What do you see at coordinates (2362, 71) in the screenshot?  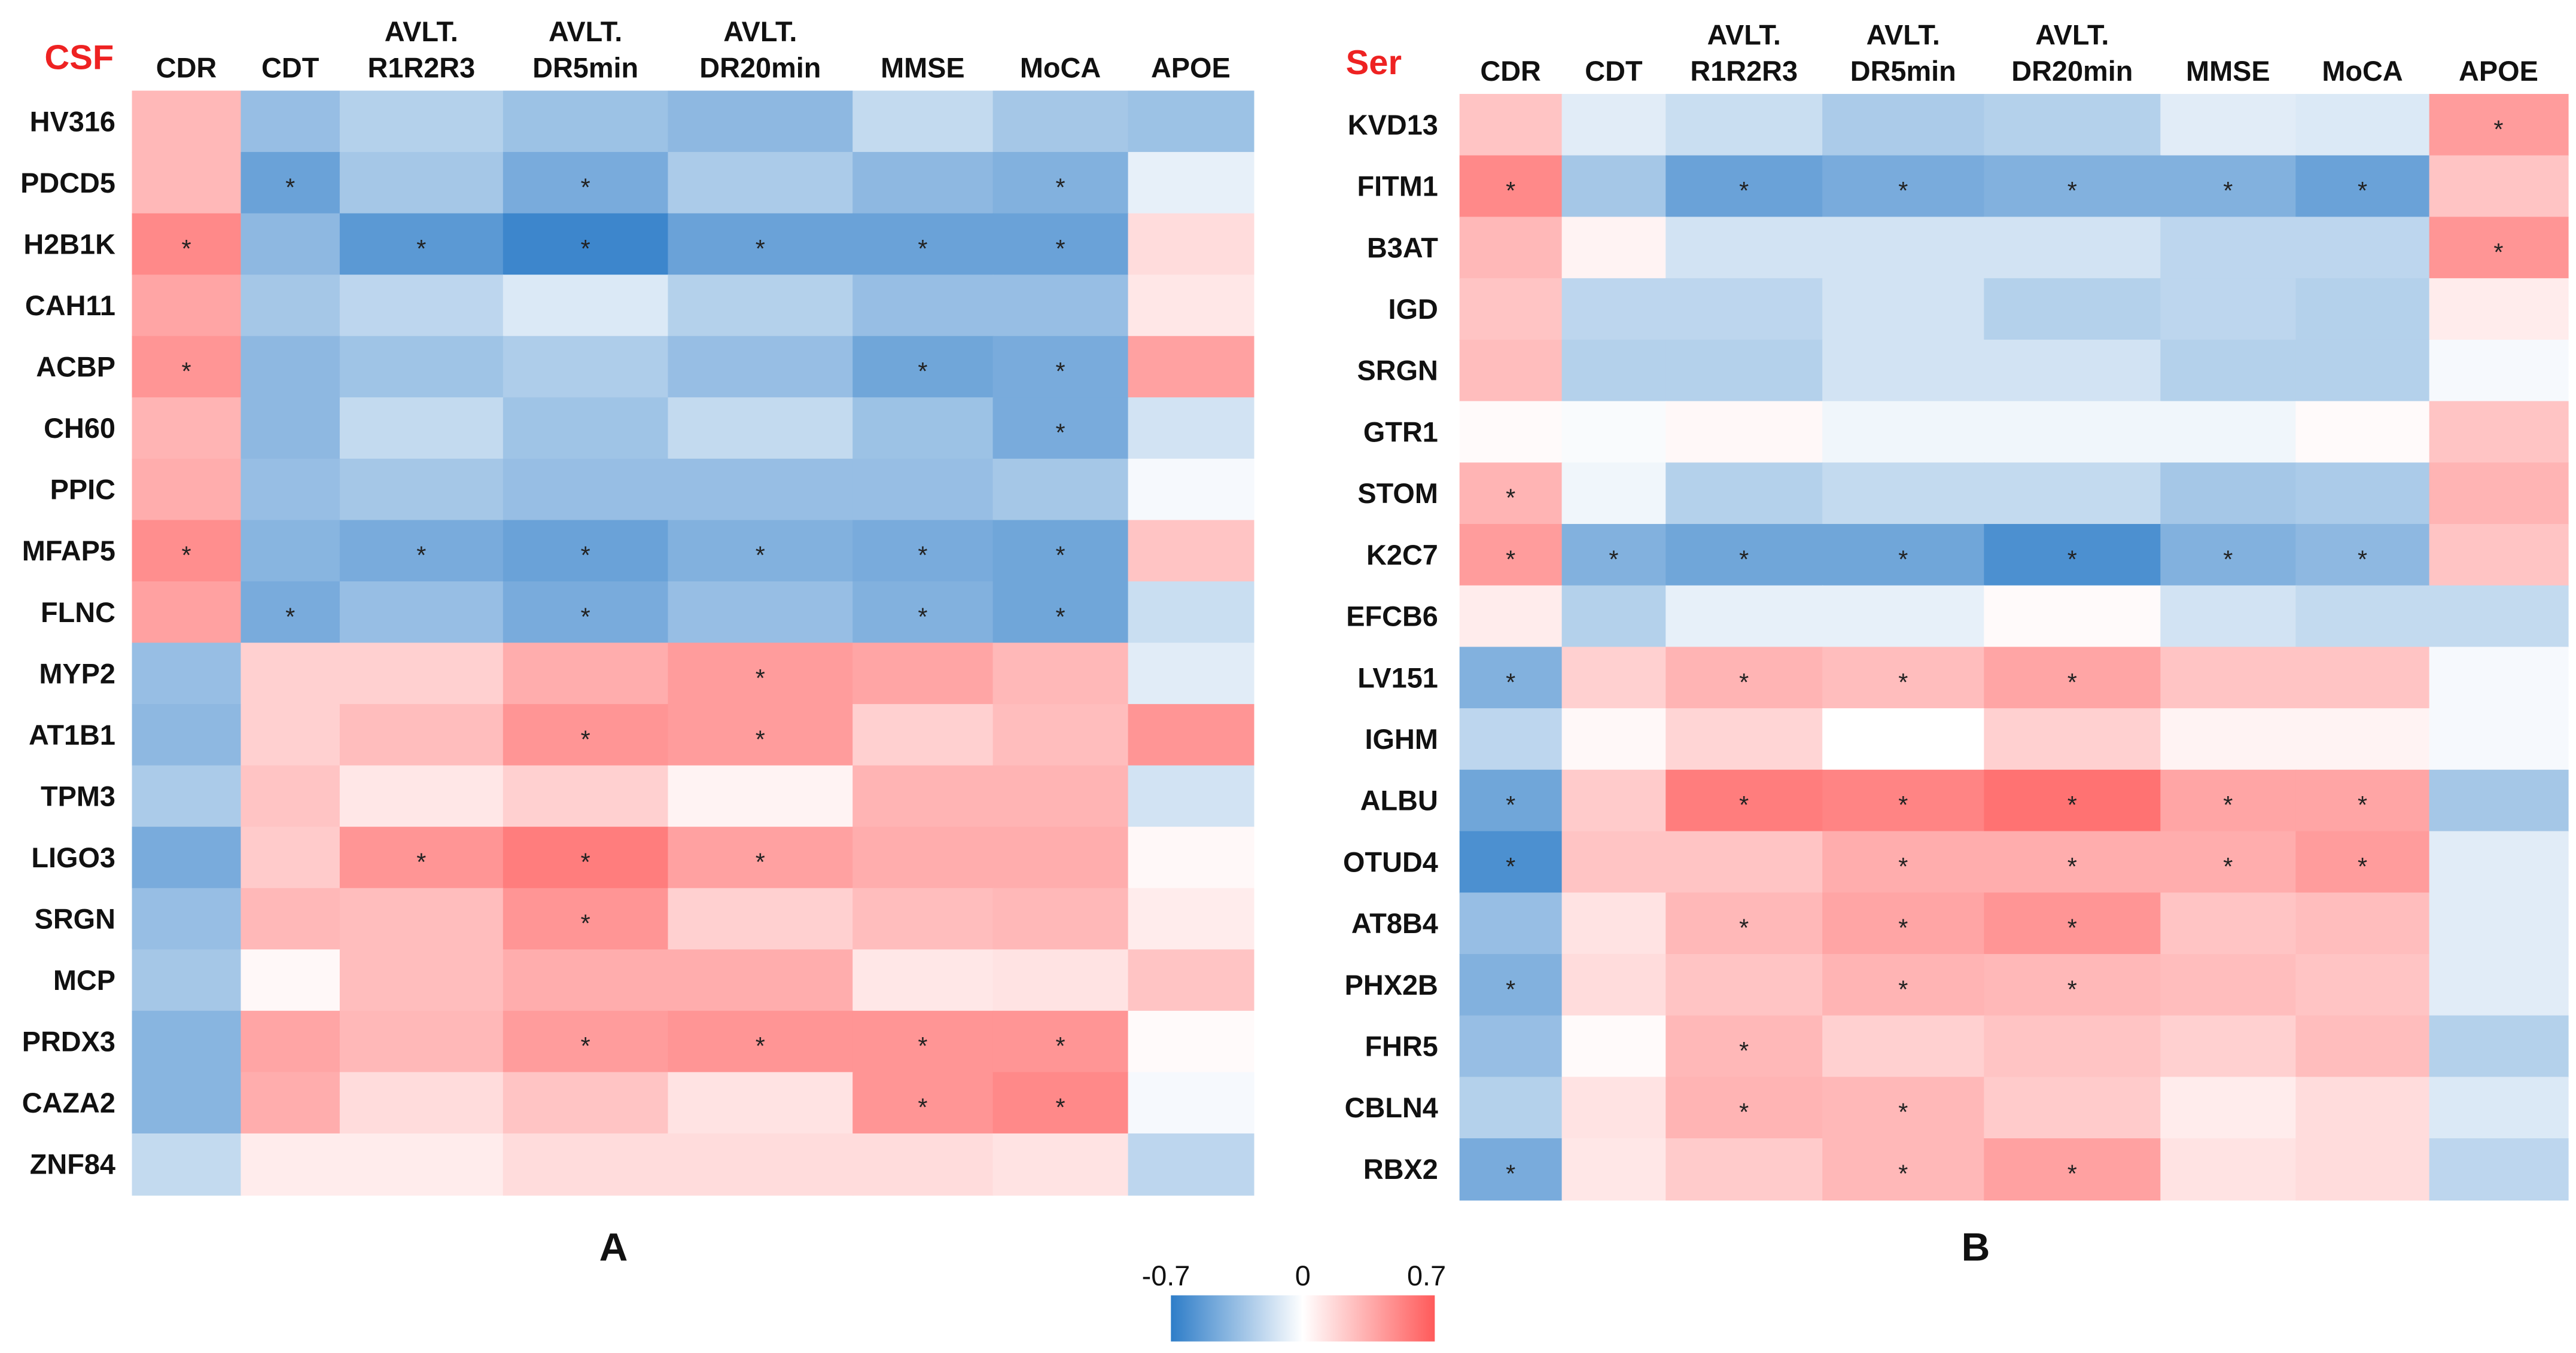 I see `column-header: MoCA` at bounding box center [2362, 71].